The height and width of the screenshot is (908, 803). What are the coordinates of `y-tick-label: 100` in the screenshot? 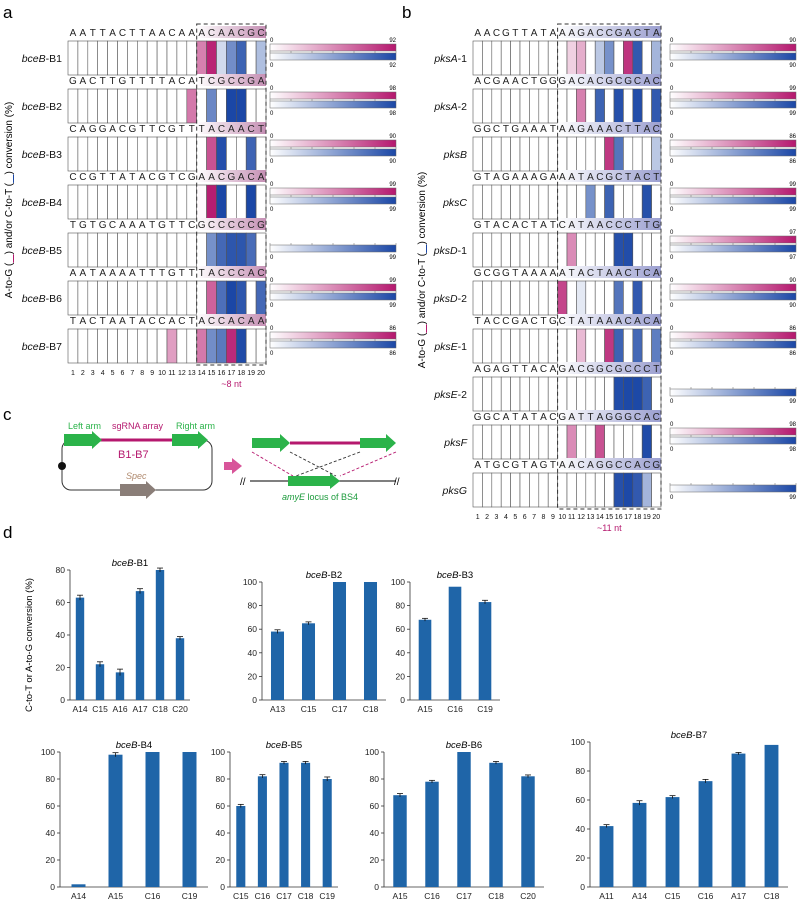 It's located at (48, 752).